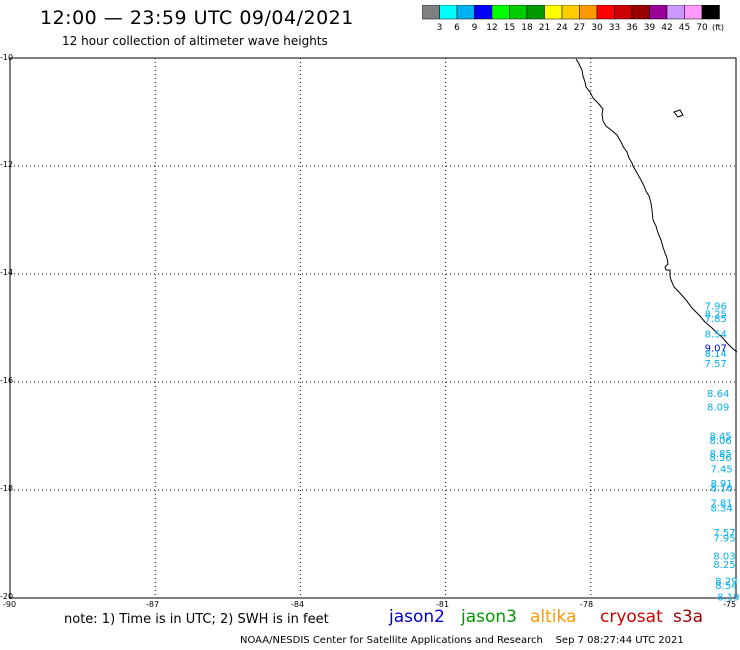  I want to click on wave-height-value: 8.45, so click(720, 437).